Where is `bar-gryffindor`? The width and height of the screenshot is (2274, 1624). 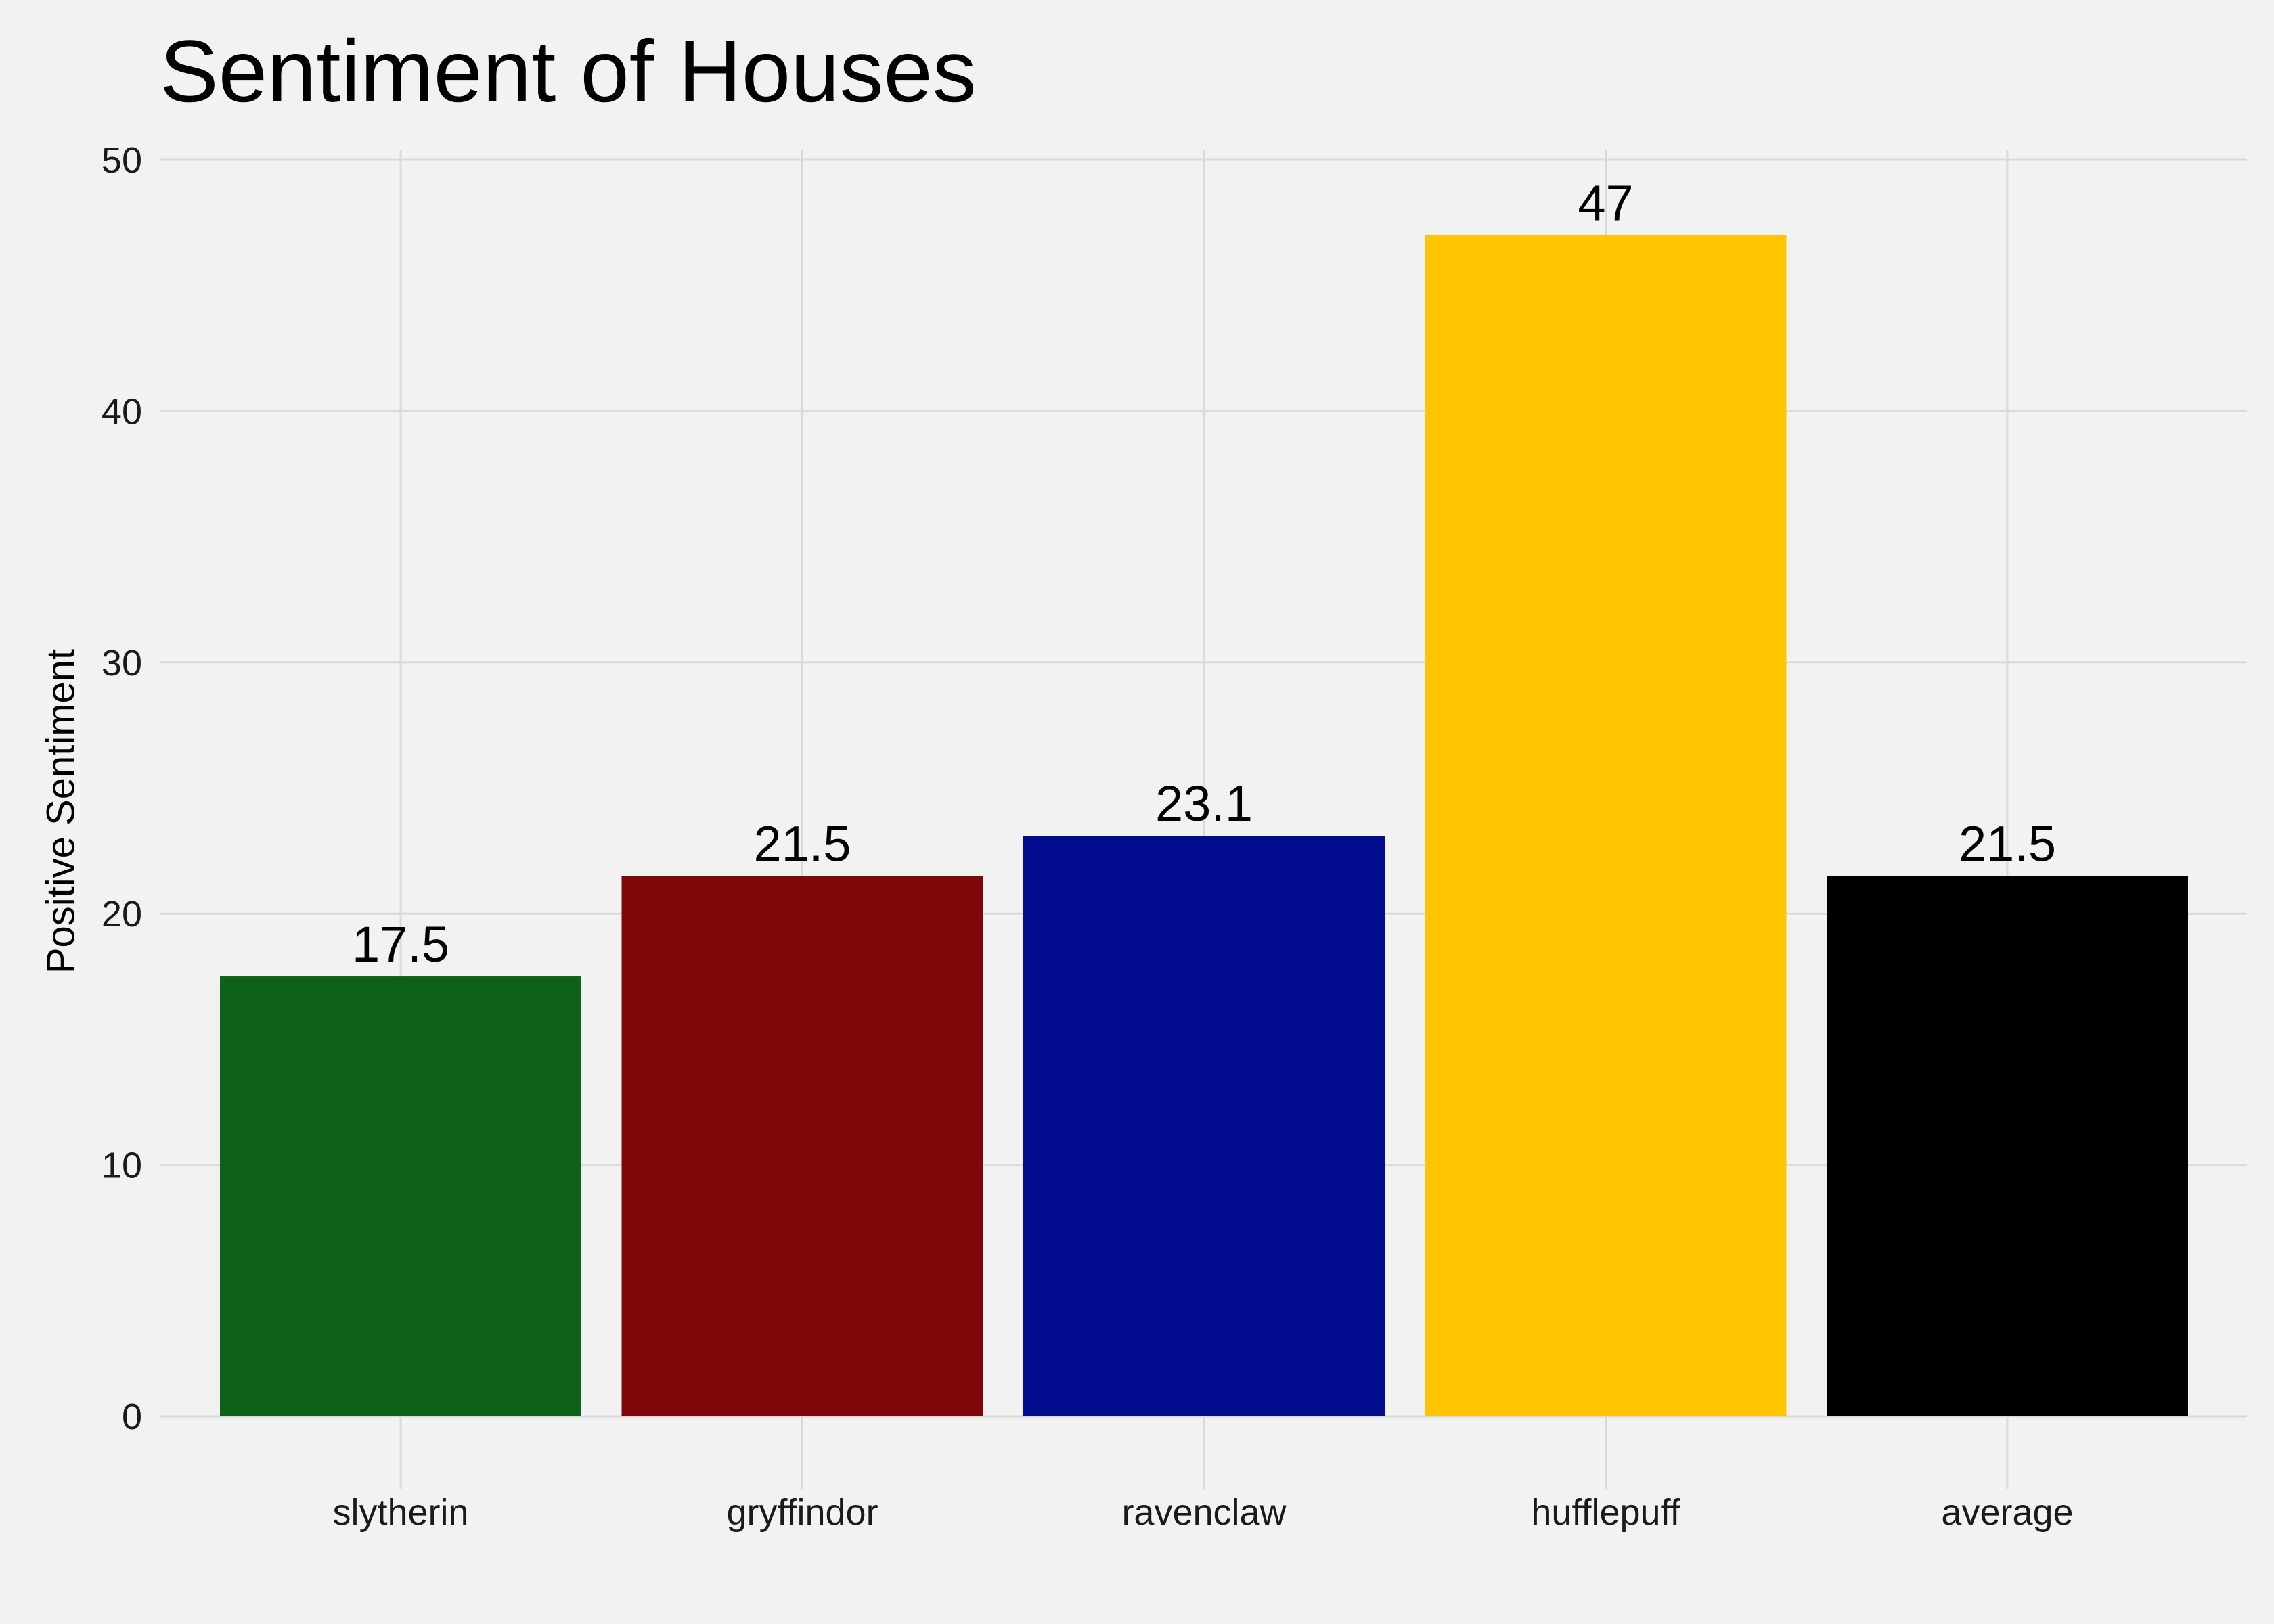 bar-gryffindor is located at coordinates (802, 1146).